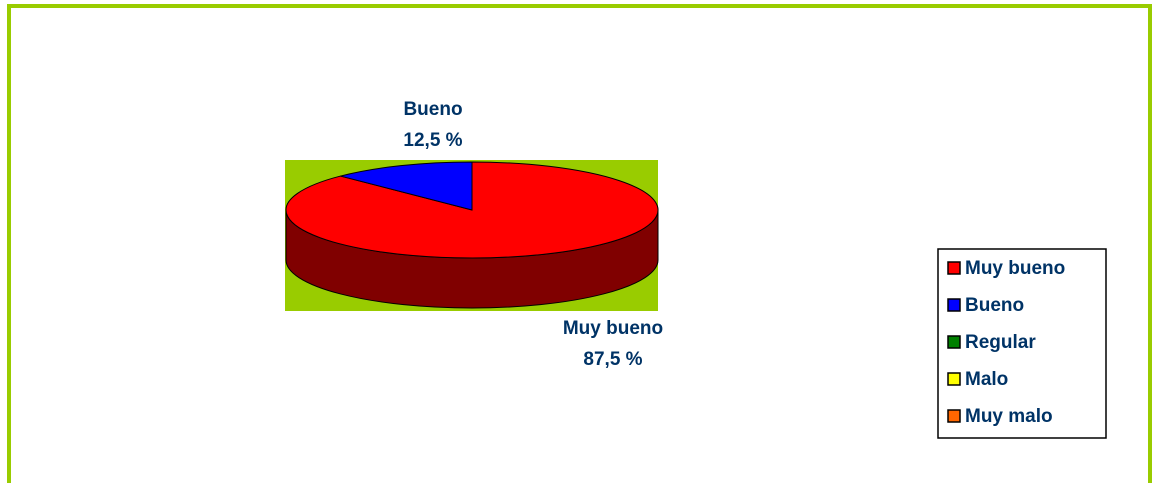 The width and height of the screenshot is (1159, 483). What do you see at coordinates (986, 379) in the screenshot?
I see `legend-label: Malo` at bounding box center [986, 379].